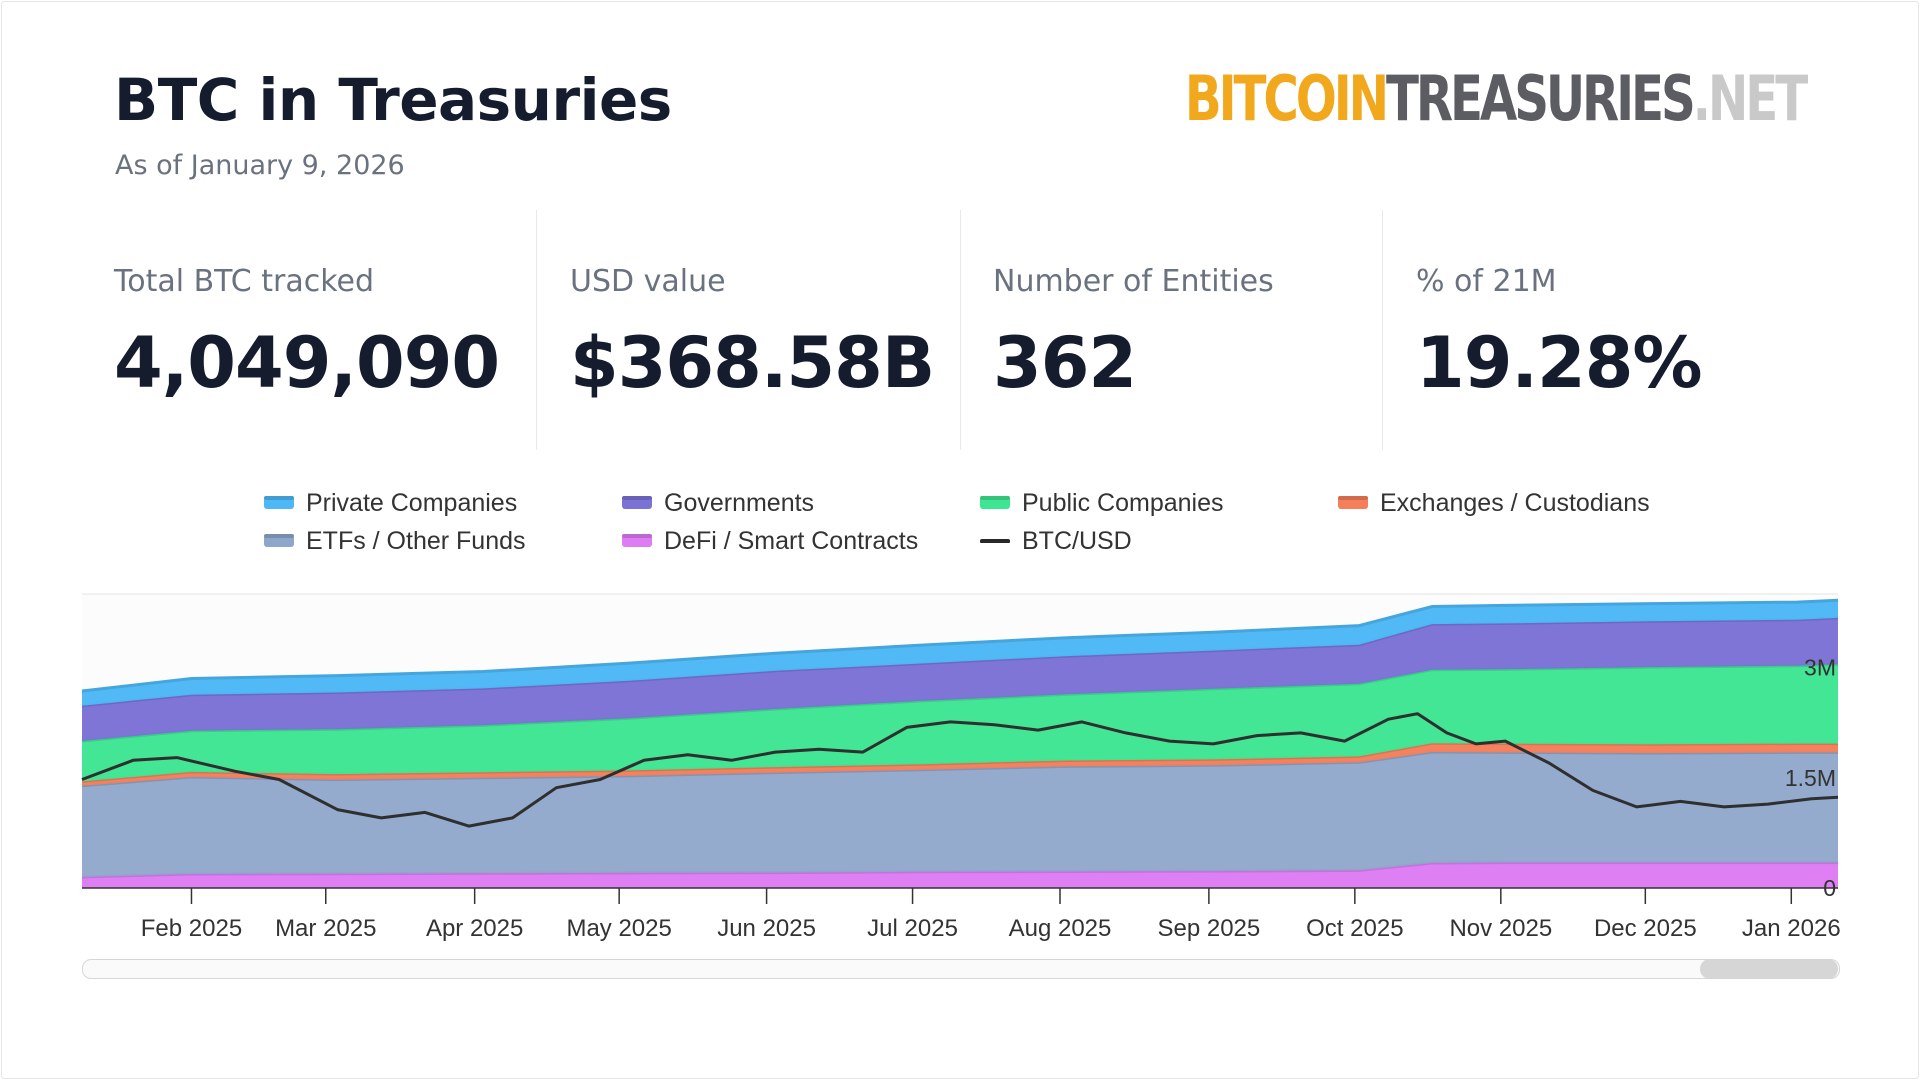 Image resolution: width=1920 pixels, height=1080 pixels. I want to click on x-tick-label: Nov 2025, so click(1500, 928).